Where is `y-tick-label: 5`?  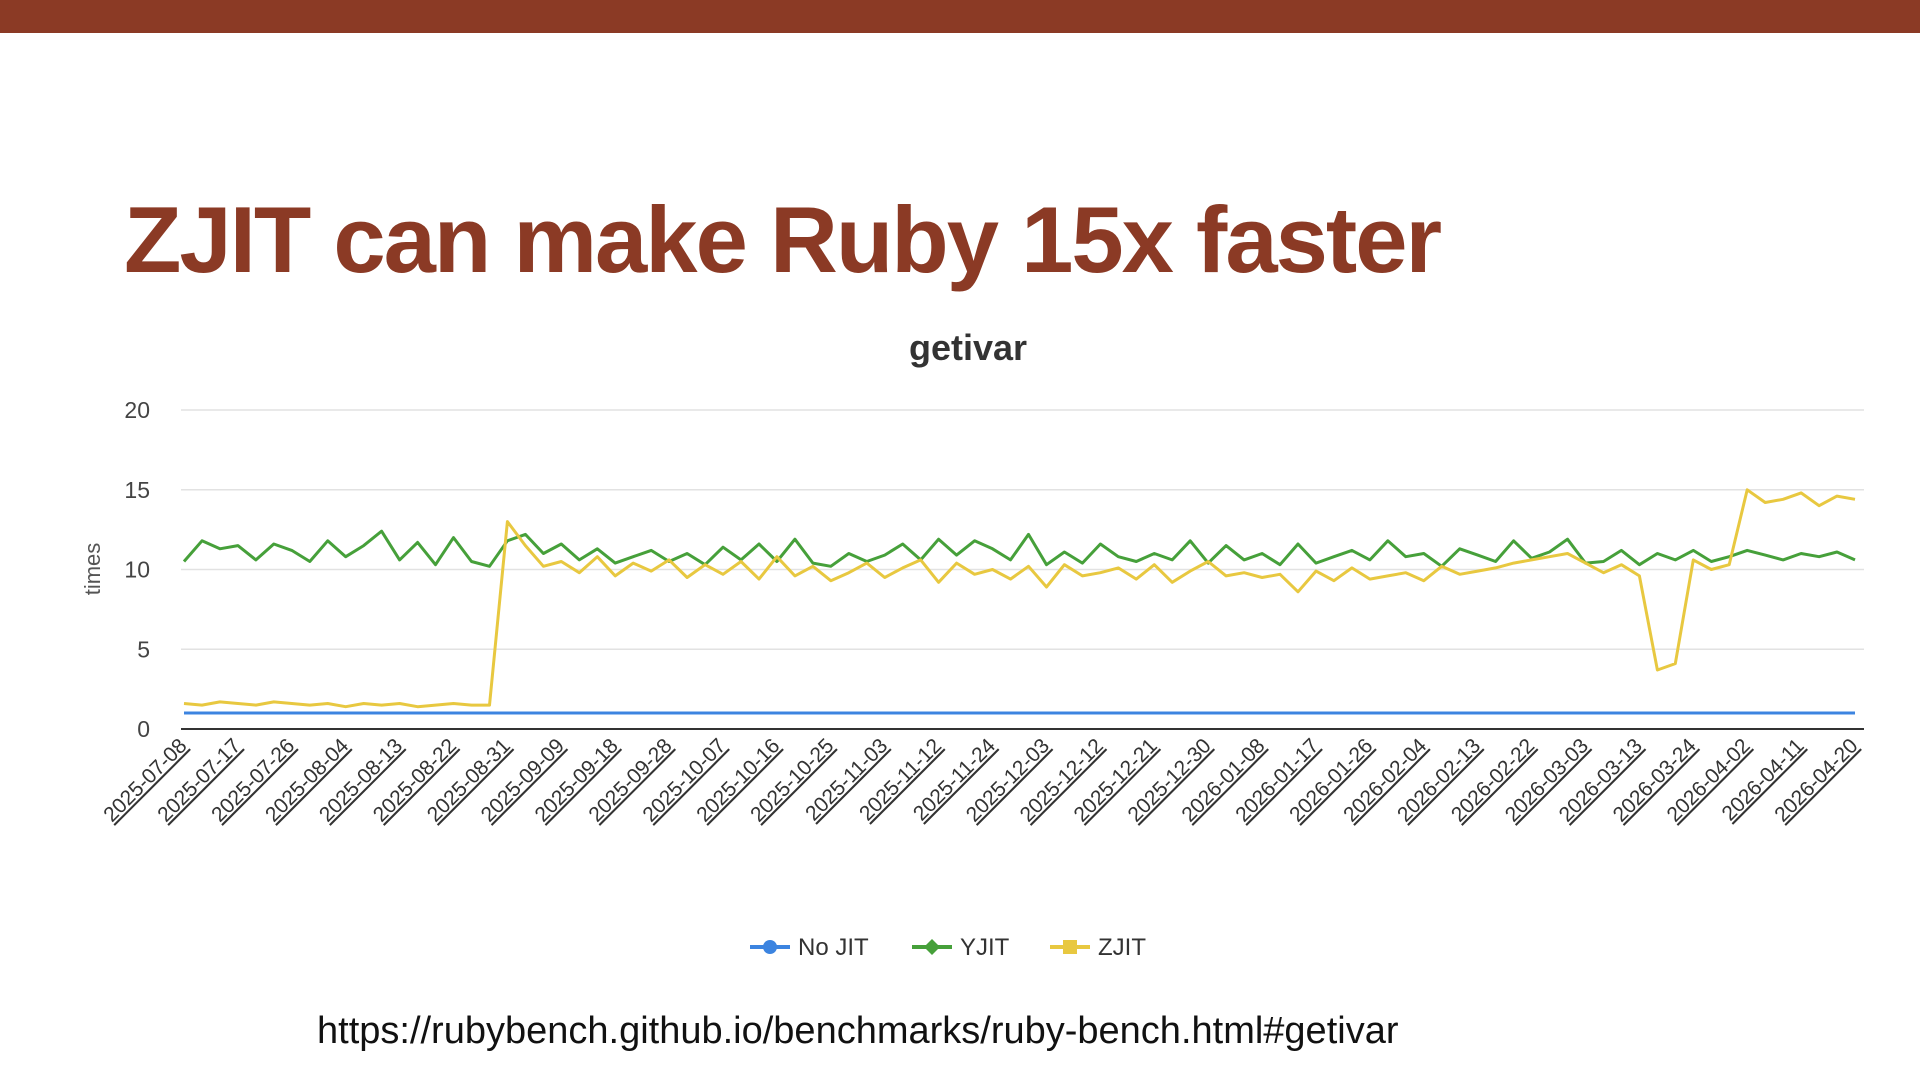
y-tick-label: 5 is located at coordinates (143, 649).